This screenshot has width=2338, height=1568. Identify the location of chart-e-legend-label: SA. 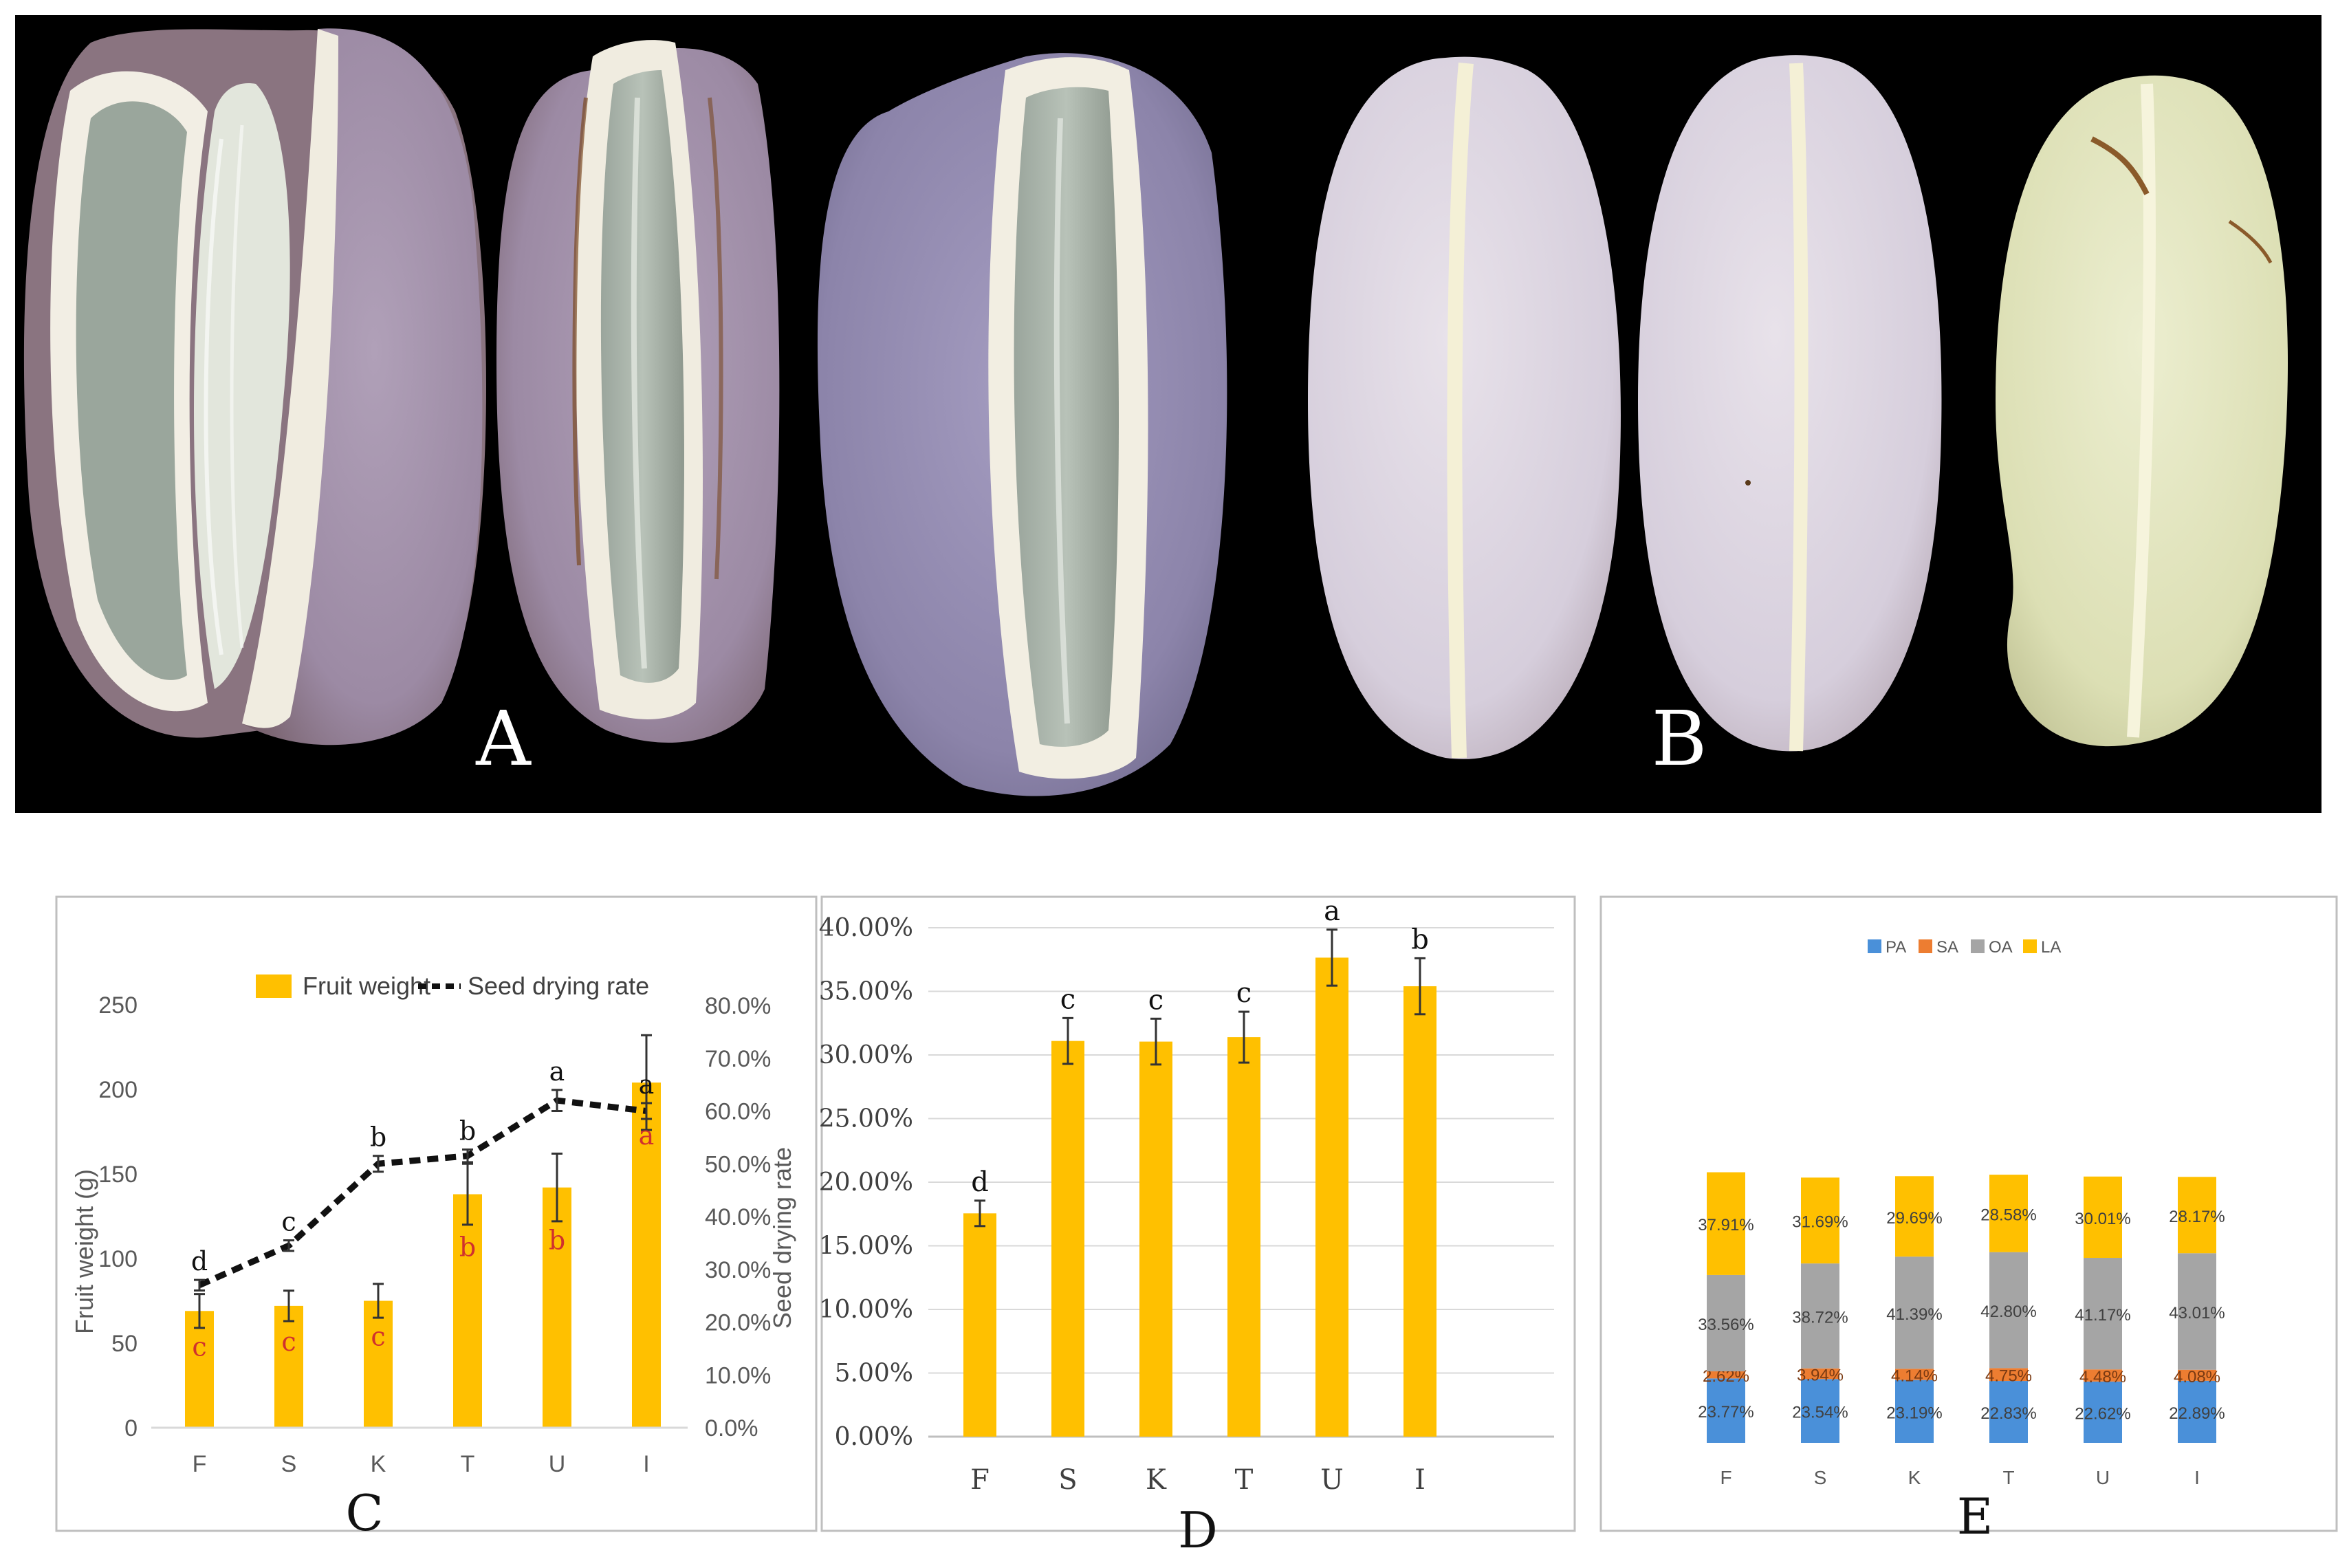
(1947, 947).